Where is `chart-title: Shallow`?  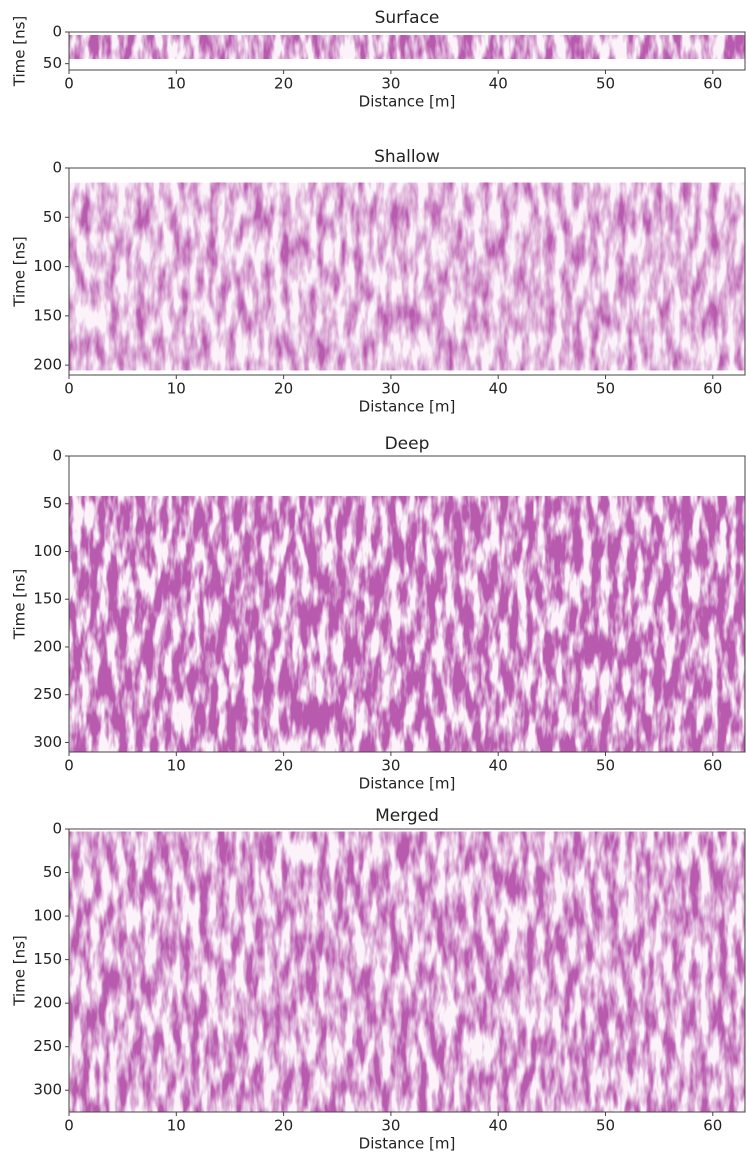 chart-title: Shallow is located at coordinates (407, 157).